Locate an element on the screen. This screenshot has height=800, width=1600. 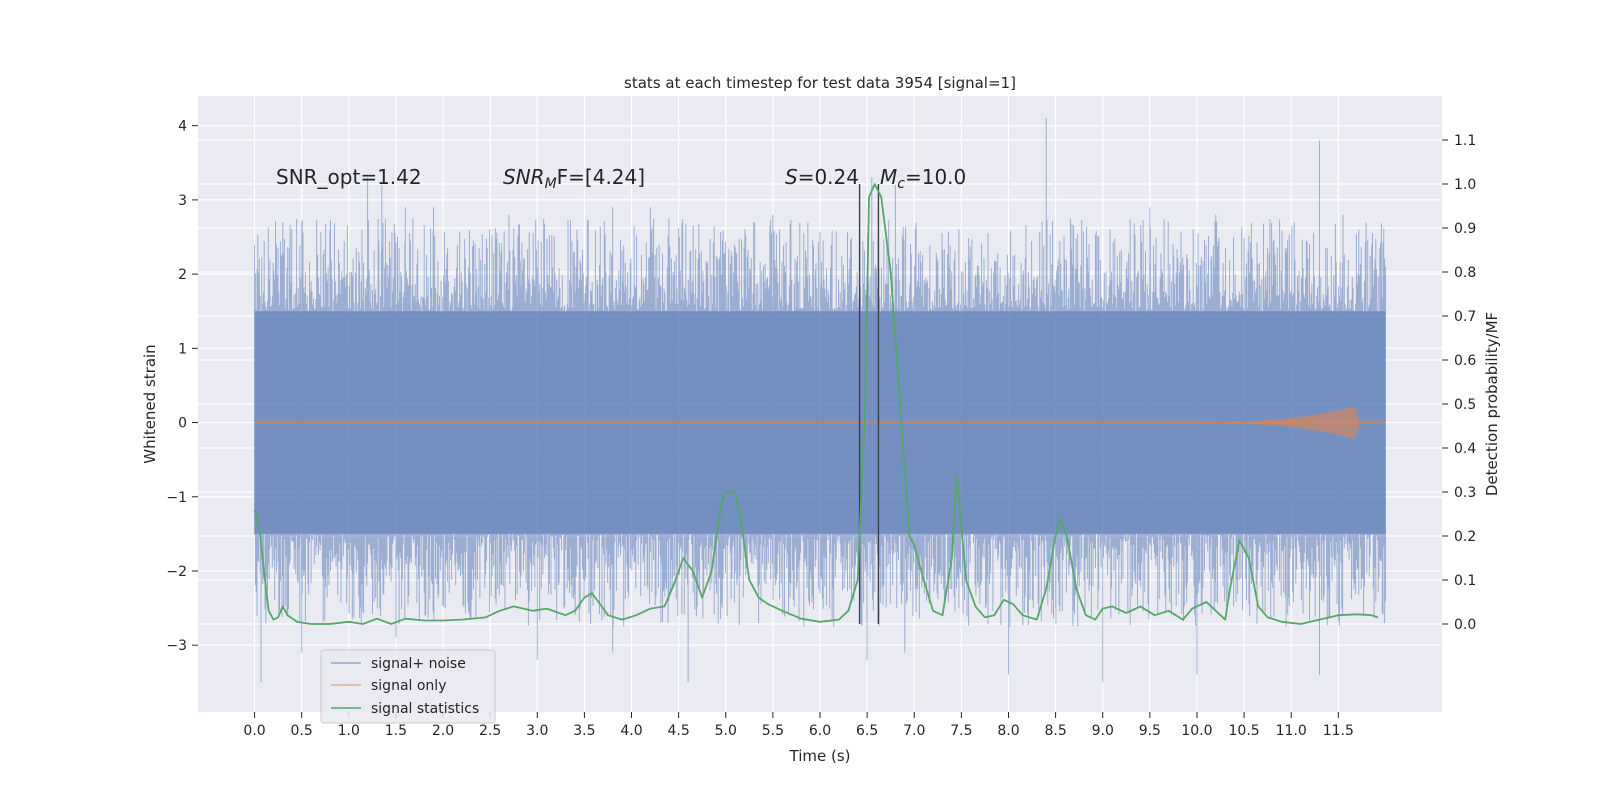
signal-only-series is located at coordinates (820, 422).